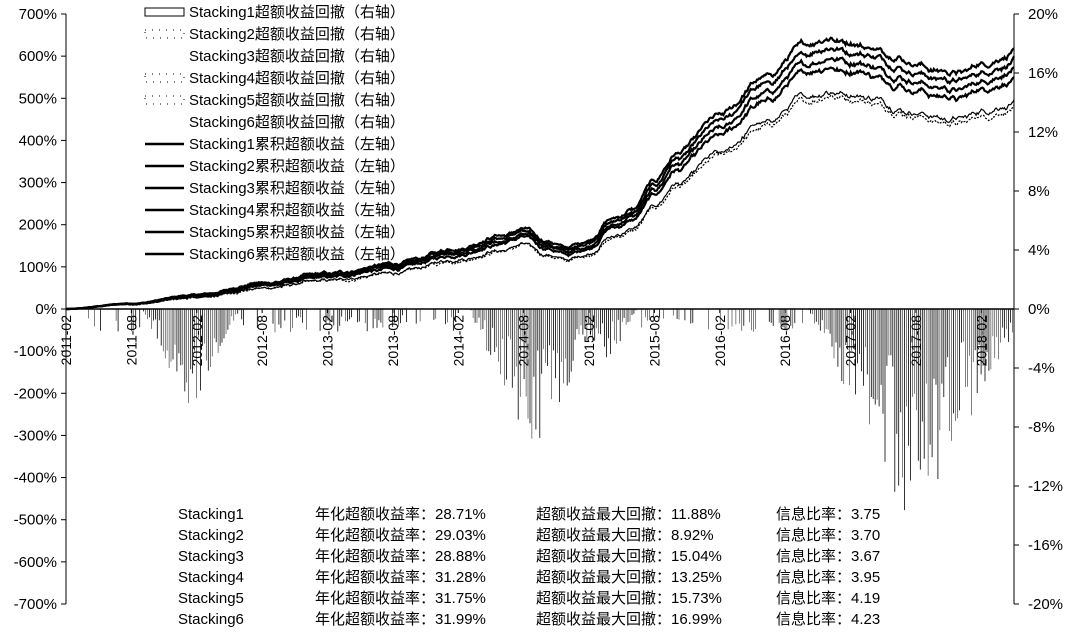 The image size is (1080, 638). Describe the element at coordinates (785, 341) in the screenshot. I see `x-tick-label: 2016-08` at that location.